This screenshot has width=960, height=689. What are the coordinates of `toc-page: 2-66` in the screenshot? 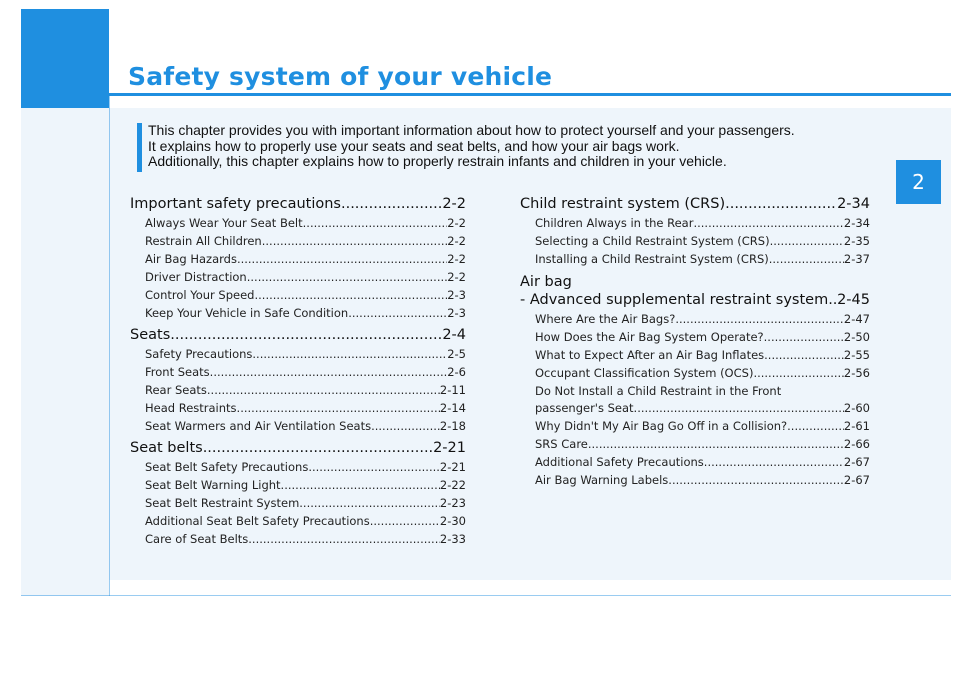 It's located at (856, 444).